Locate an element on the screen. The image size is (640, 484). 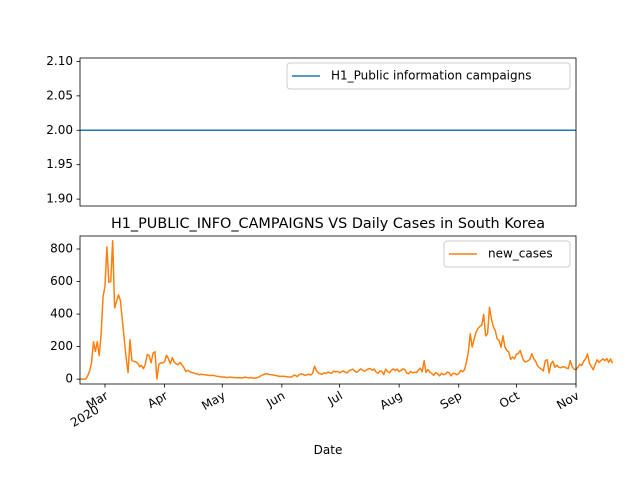
bottom-legend: new_cases is located at coordinates (507, 254).